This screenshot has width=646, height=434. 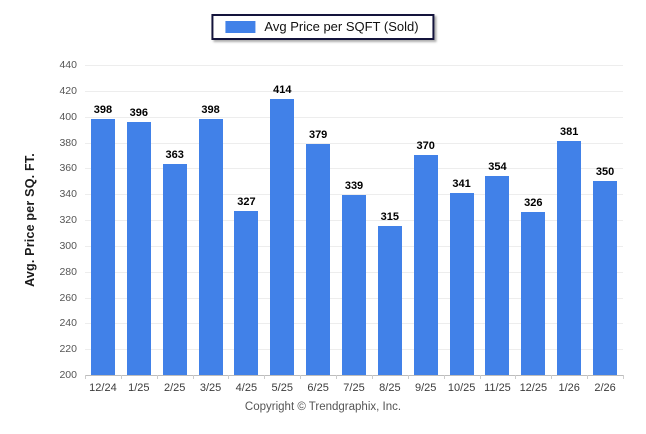 I want to click on y-tick-label: 200, so click(x=68, y=375).